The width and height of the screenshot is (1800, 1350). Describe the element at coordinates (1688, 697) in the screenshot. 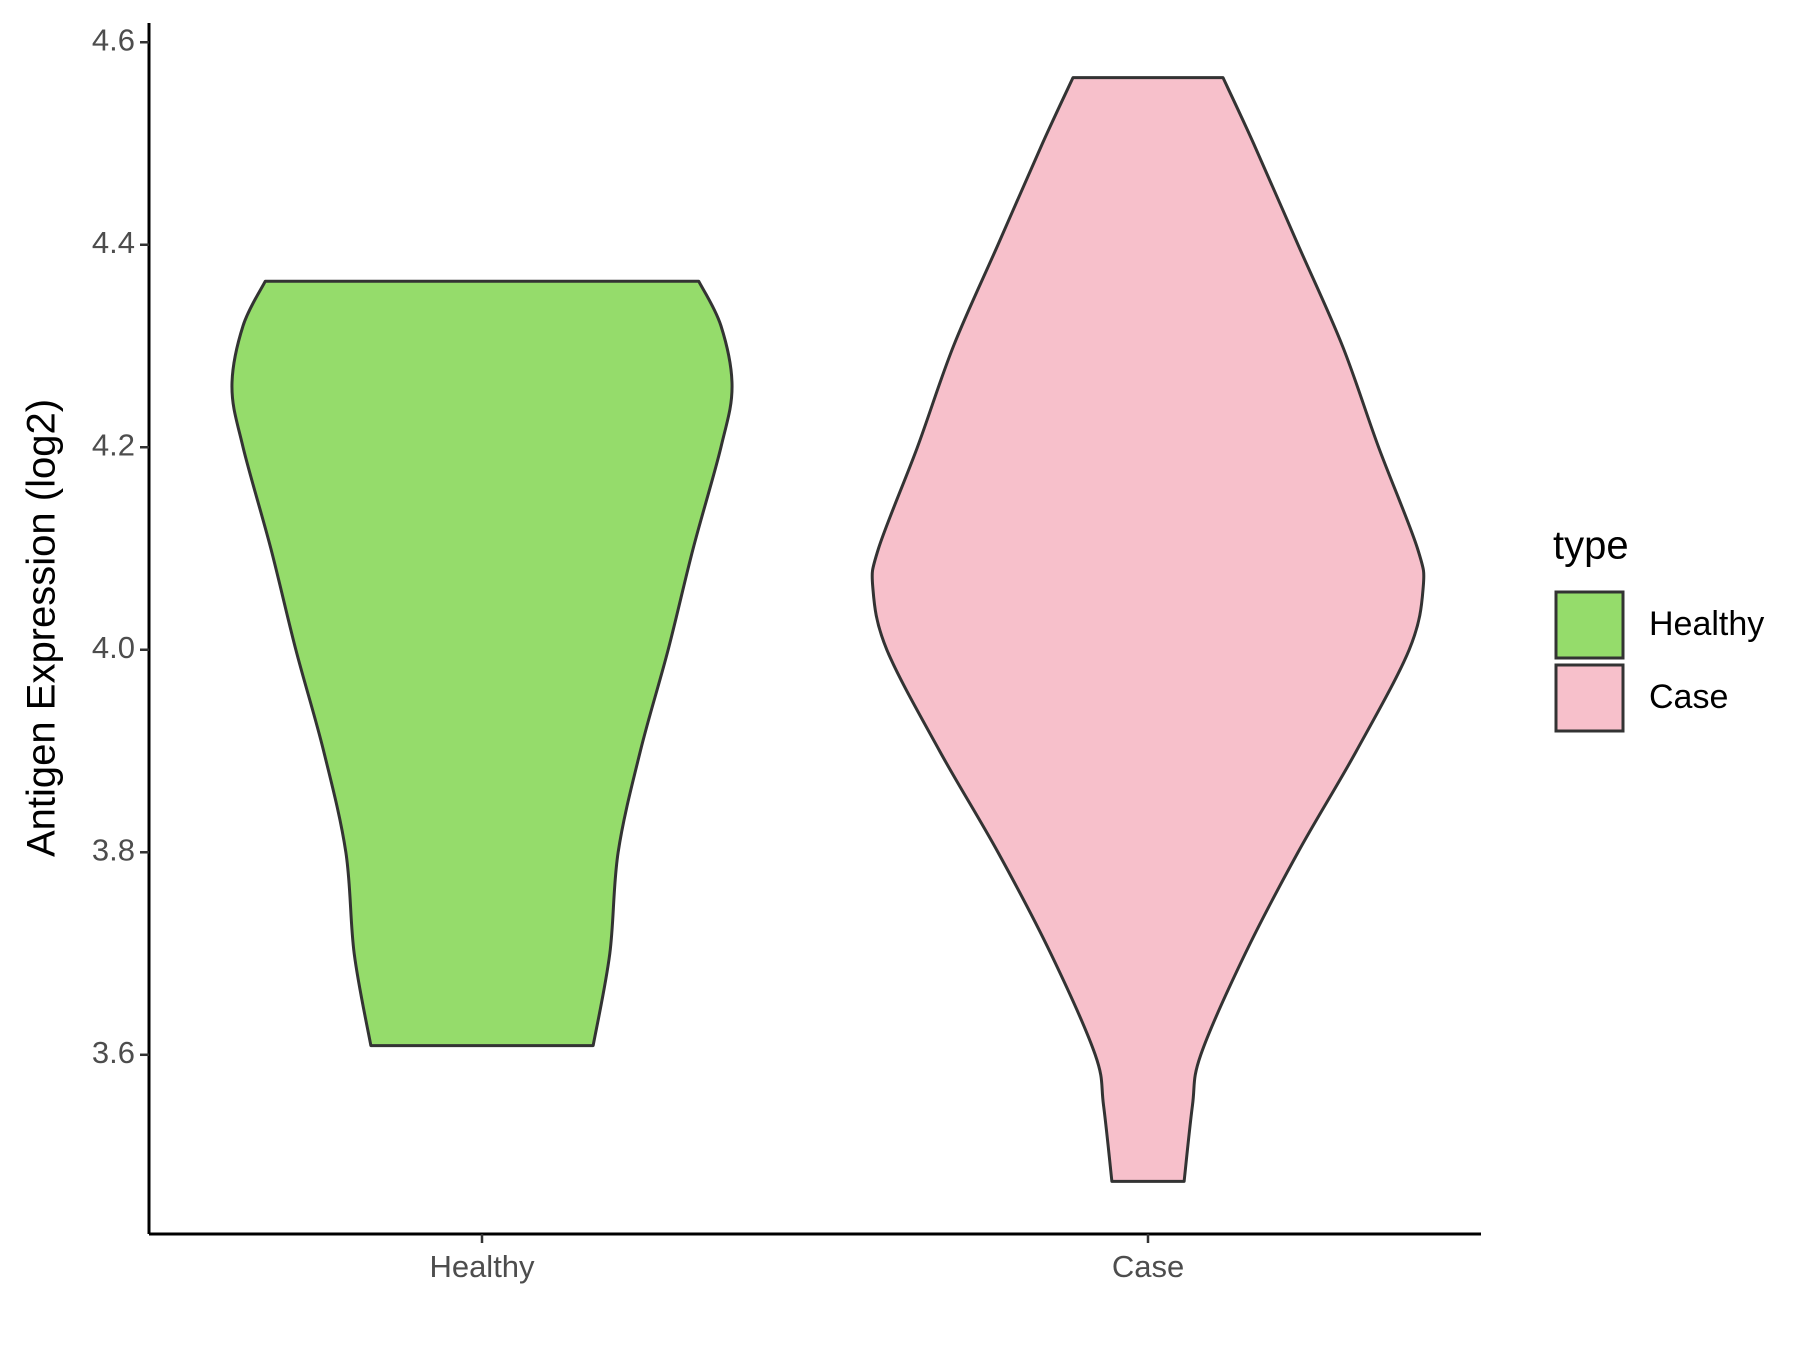

I see `legend-label: Case` at that location.